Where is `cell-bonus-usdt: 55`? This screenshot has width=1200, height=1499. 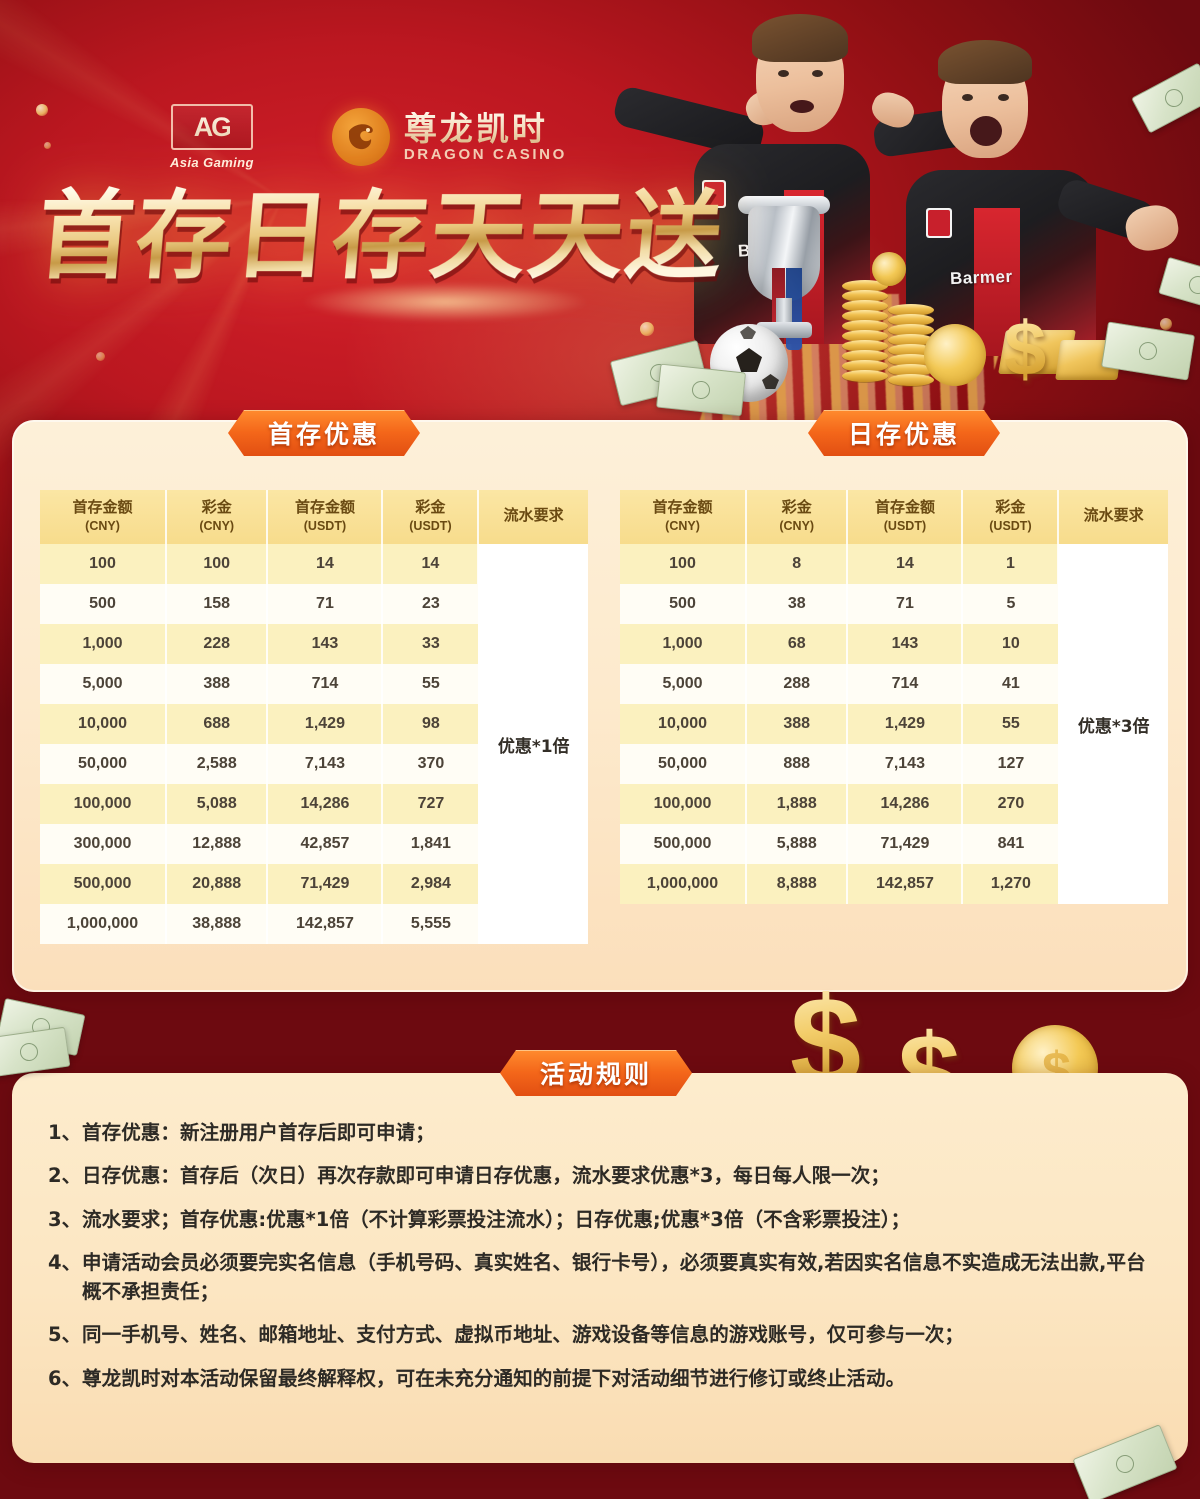
cell-bonus-usdt: 55 is located at coordinates (430, 684).